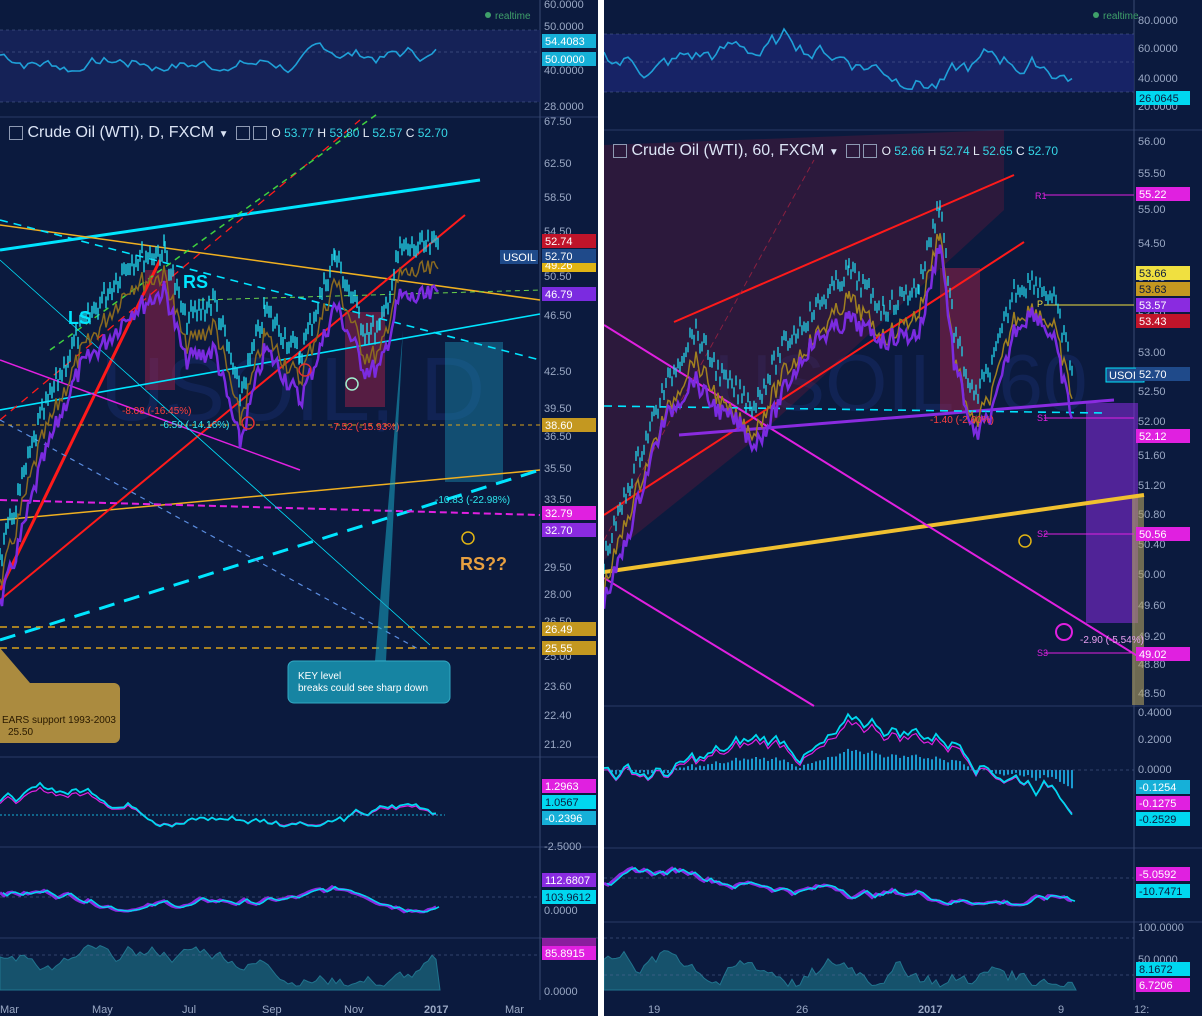 This screenshot has width=1202, height=1016. I want to click on pane-divider, so click(601, 508).